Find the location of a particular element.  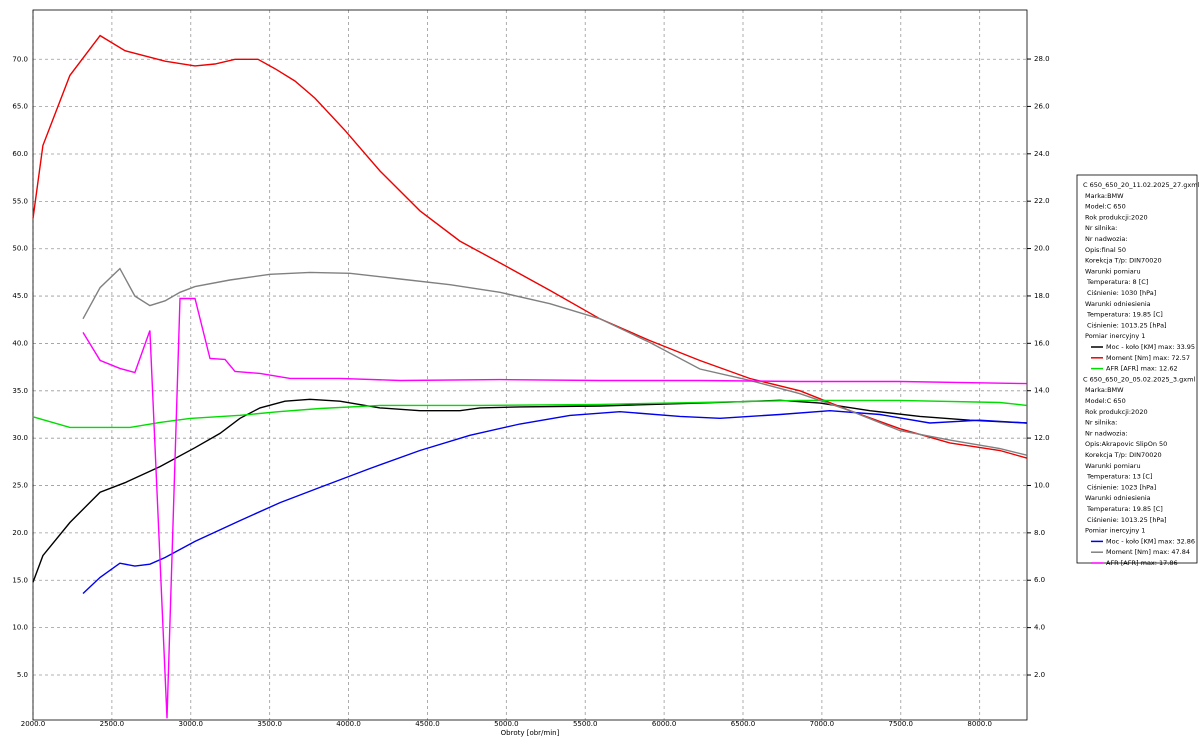

y2-tick-label: 12.0 is located at coordinates (1042, 438).